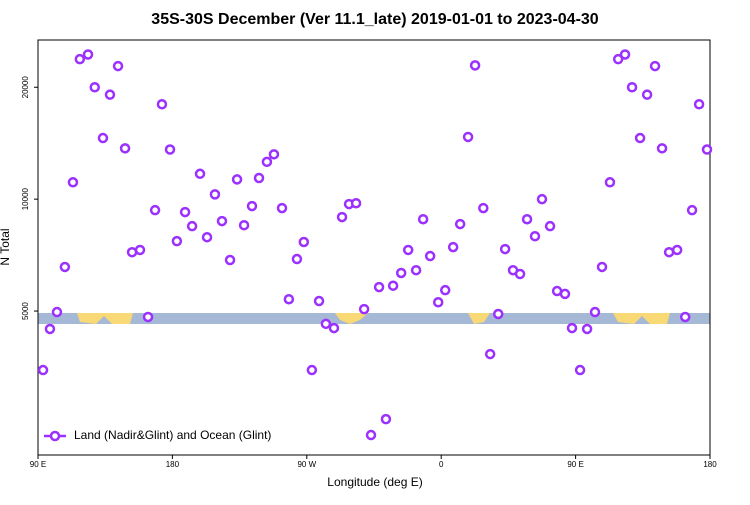 Image resolution: width=750 pixels, height=505 pixels. What do you see at coordinates (25, 87) in the screenshot?
I see `y-tick-label: 20000` at bounding box center [25, 87].